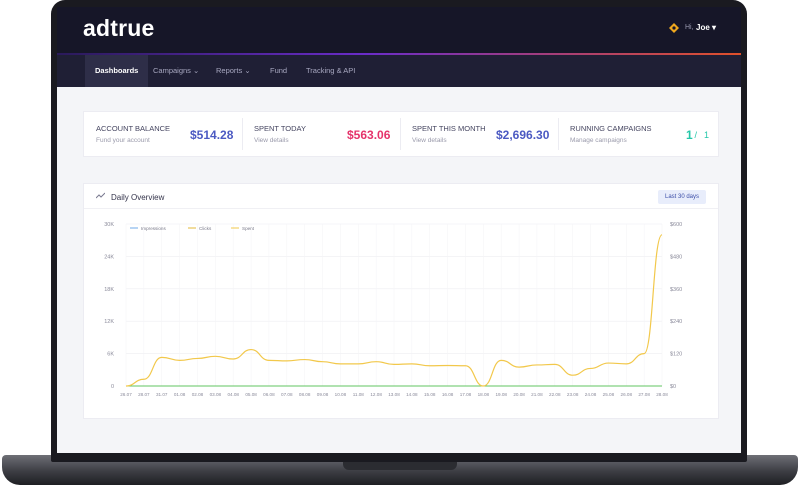 This screenshot has width=800, height=487. I want to click on y-left-tick: 0, so click(112, 387).